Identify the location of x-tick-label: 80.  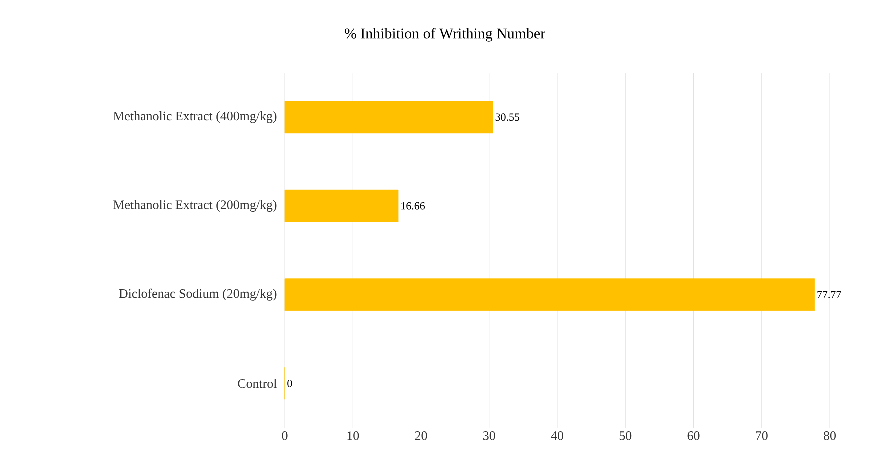
(830, 436).